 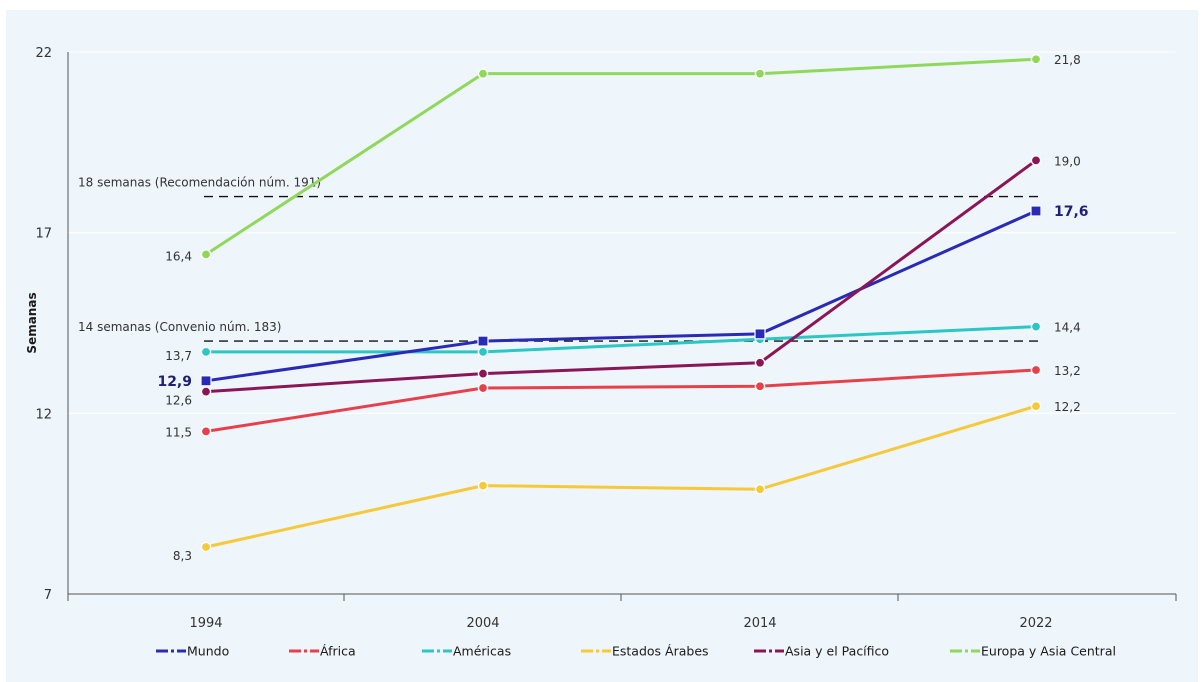 I want to click on y-tick-label: 17, so click(x=43, y=234).